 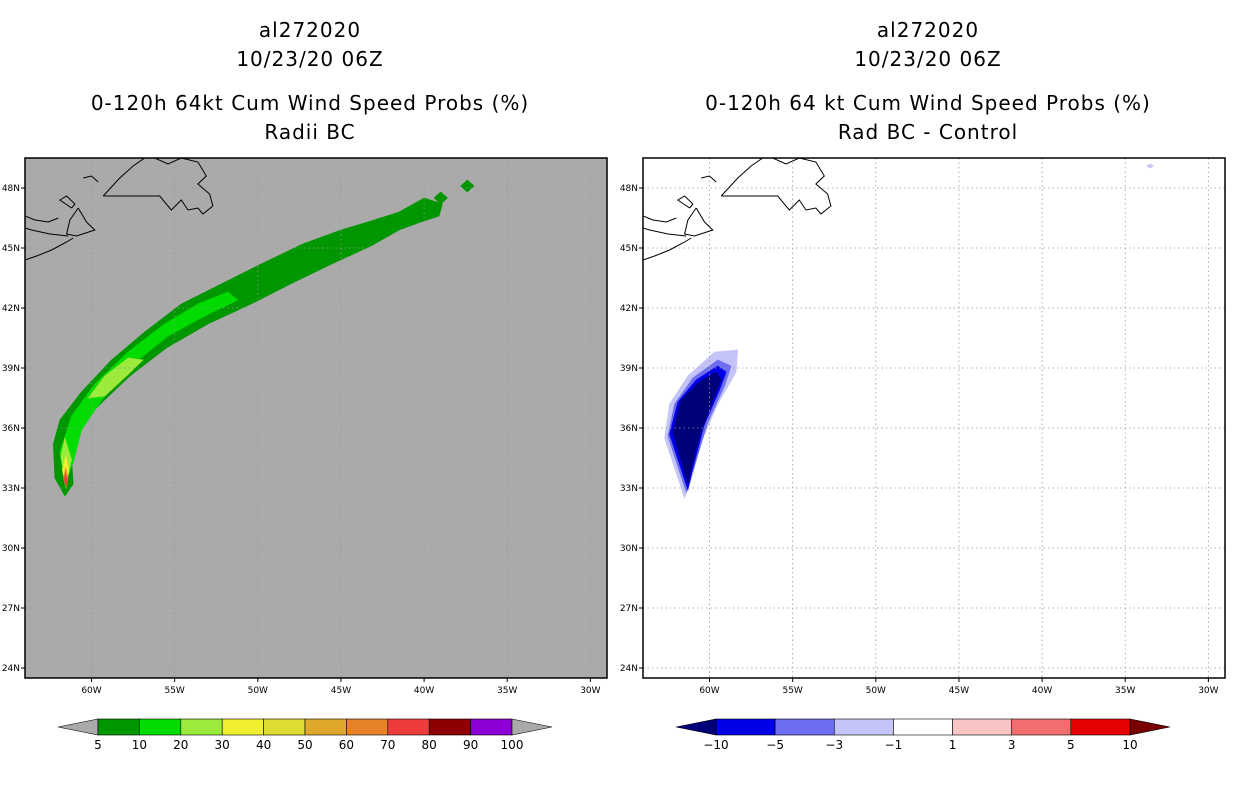 I want to click on left-xtick-label: 50W, so click(x=258, y=691).